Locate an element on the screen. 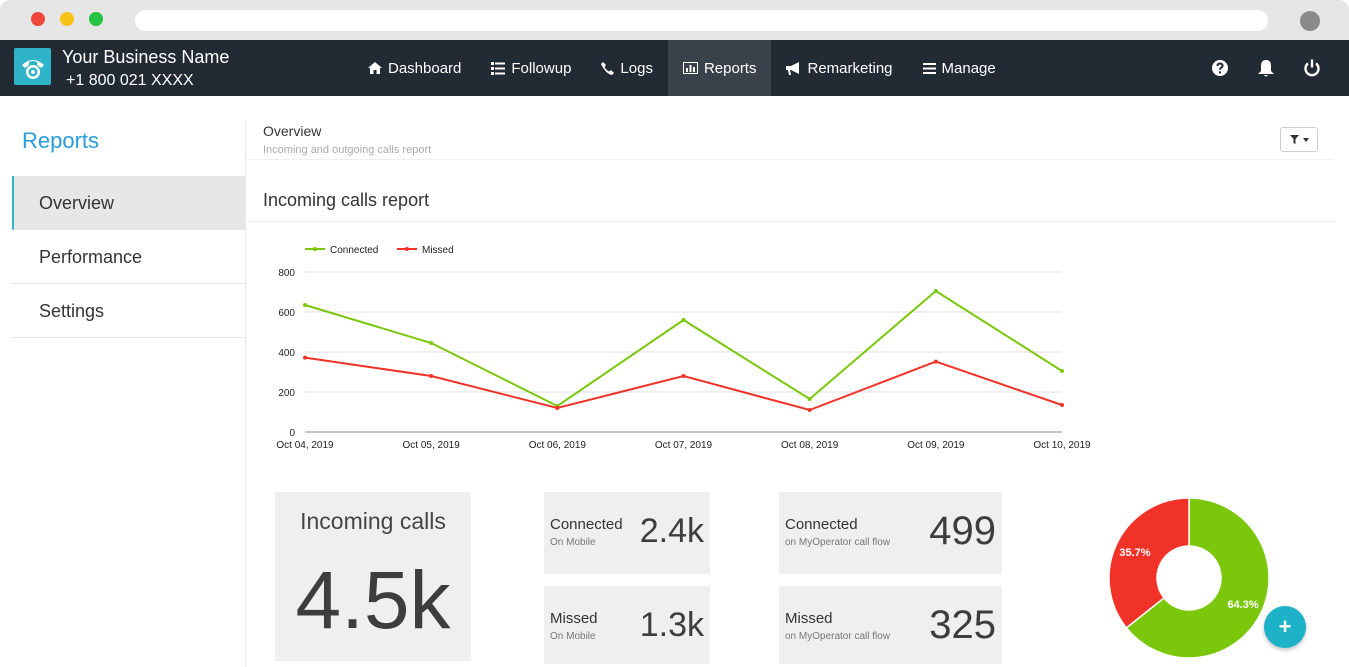 The image size is (1349, 667). x-tick-label: Oct 05, 2019 is located at coordinates (432, 445).